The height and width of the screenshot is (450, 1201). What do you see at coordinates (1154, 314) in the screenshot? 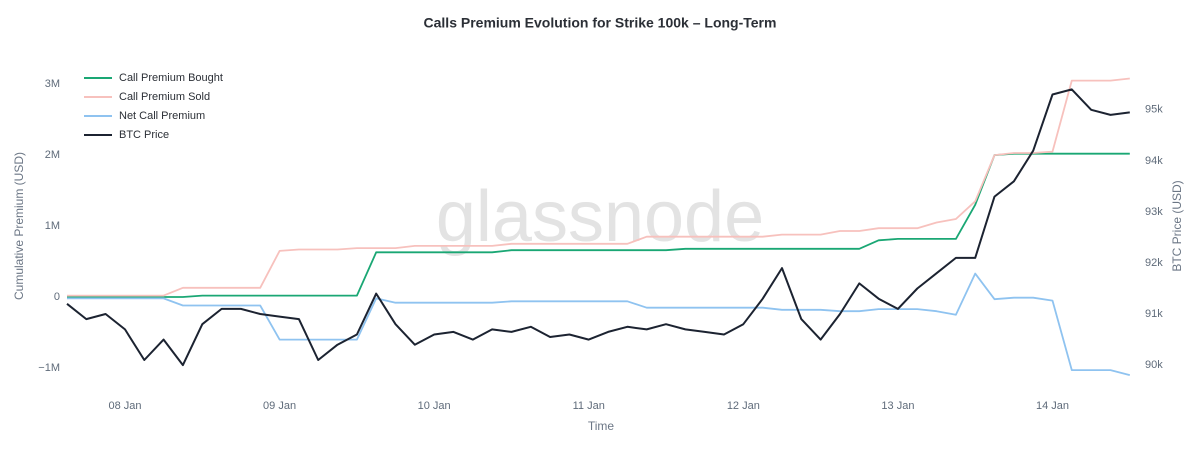
I see `y2-tick-label: 91k` at bounding box center [1154, 314].